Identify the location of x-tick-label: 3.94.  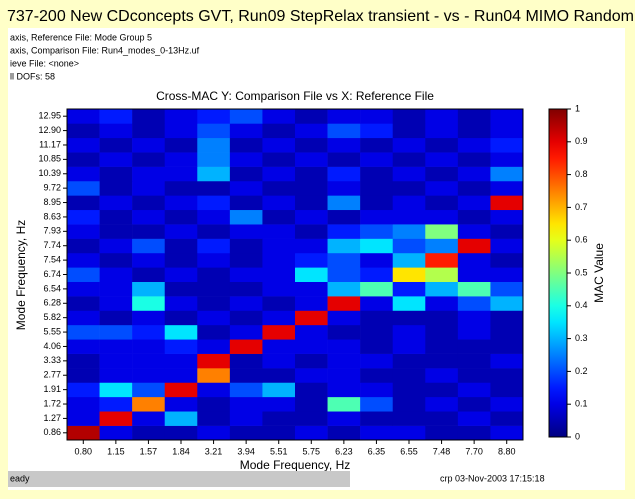
(246, 451).